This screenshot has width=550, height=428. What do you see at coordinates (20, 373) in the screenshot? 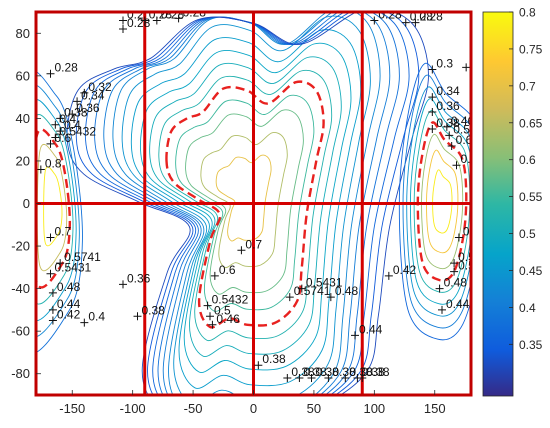
I see `y-tick-label: -80` at bounding box center [20, 373].